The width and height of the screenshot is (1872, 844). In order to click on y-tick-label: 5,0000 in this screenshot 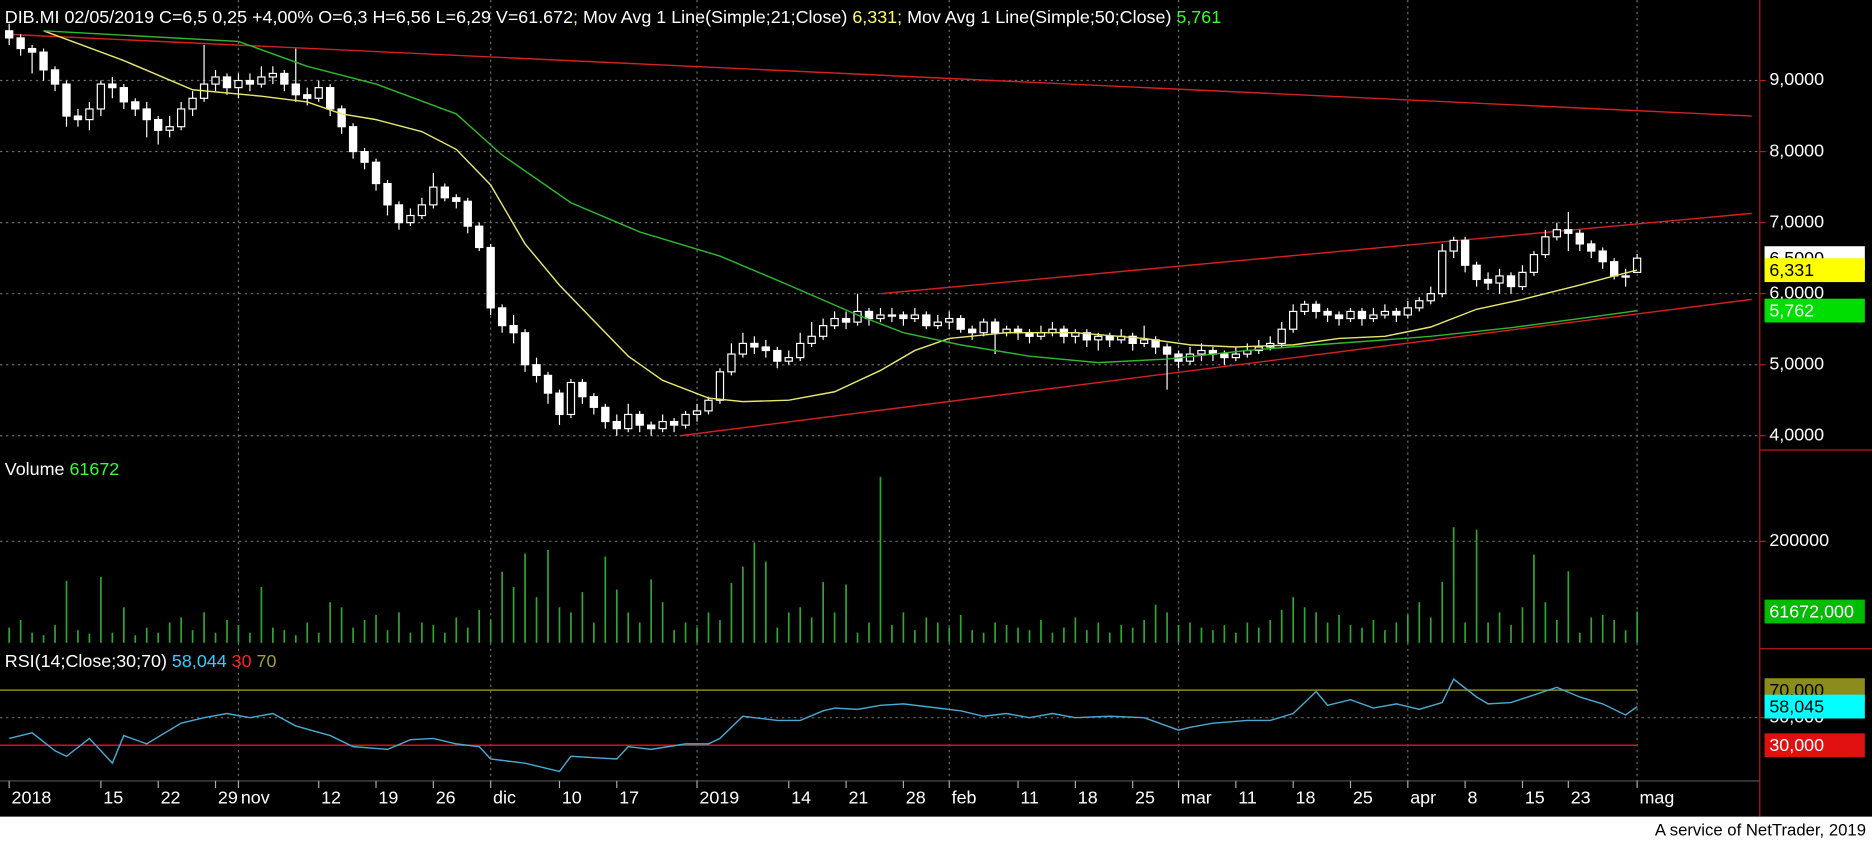, I will do `click(1796, 363)`.